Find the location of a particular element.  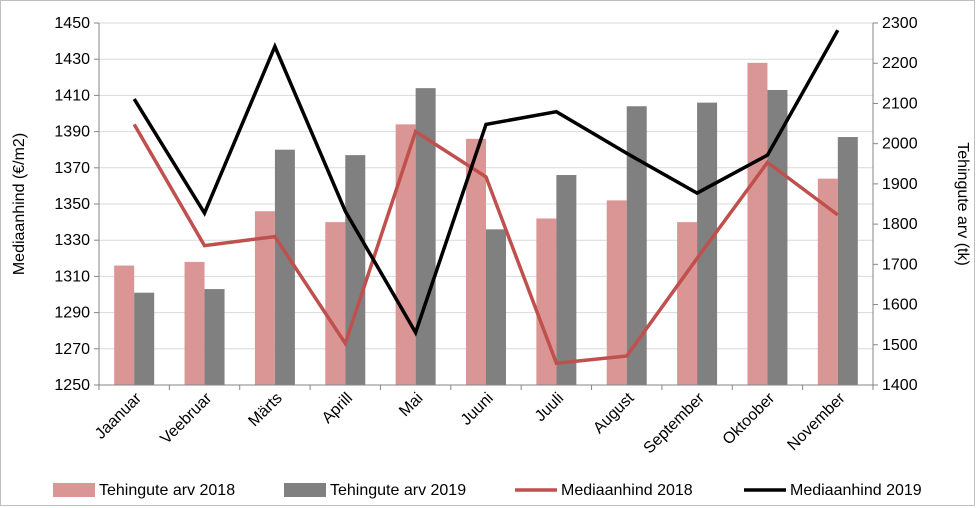

y-tick-label-9: 1430 is located at coordinates (72, 59).